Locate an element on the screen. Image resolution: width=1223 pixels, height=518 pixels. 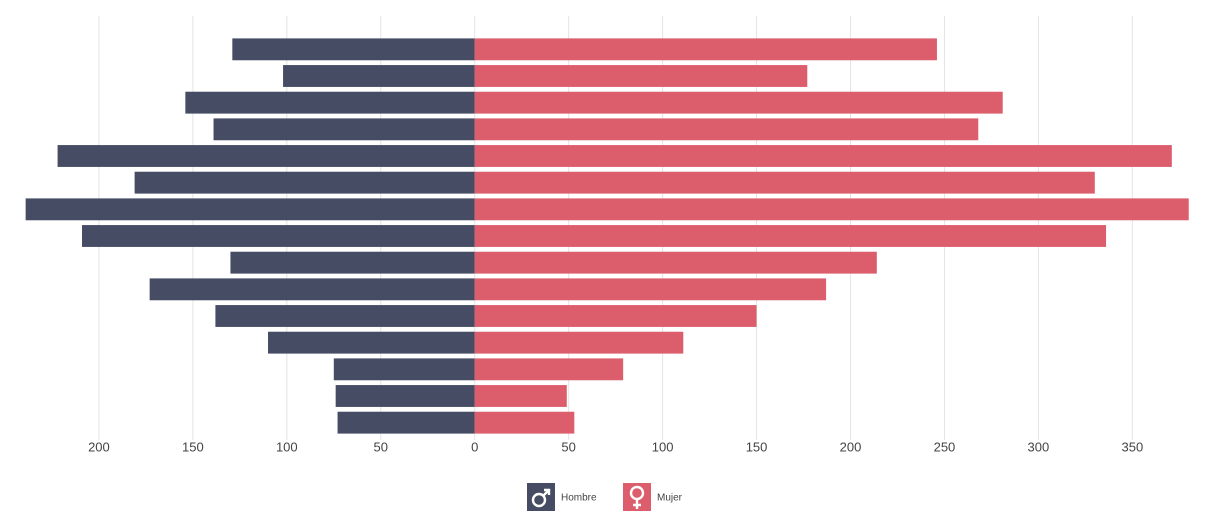
x-tick-label: 250 is located at coordinates (945, 446).